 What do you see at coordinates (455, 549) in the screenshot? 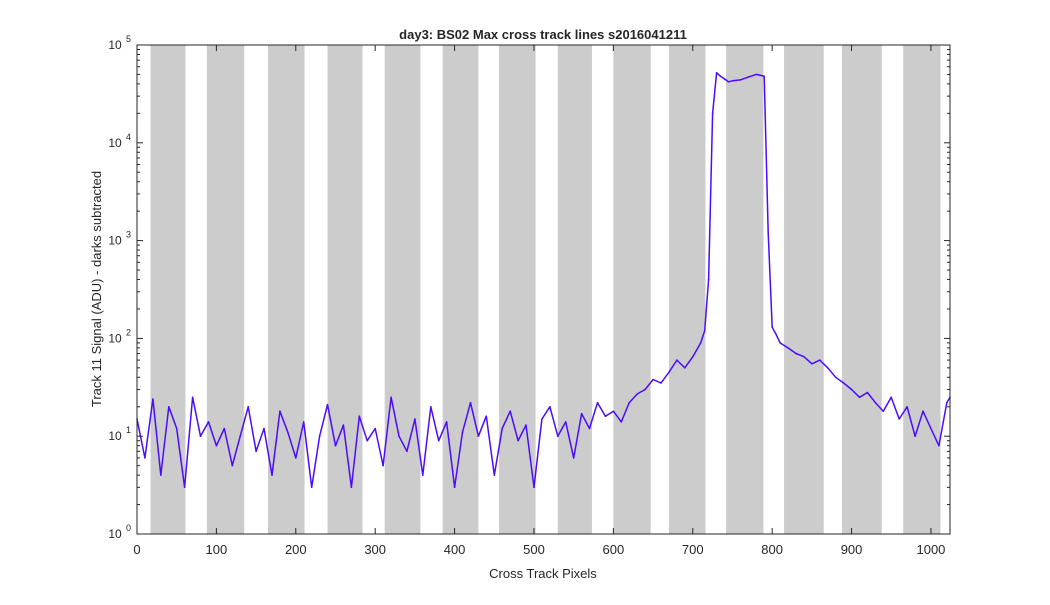
I see `x-tick-label: 400` at bounding box center [455, 549].